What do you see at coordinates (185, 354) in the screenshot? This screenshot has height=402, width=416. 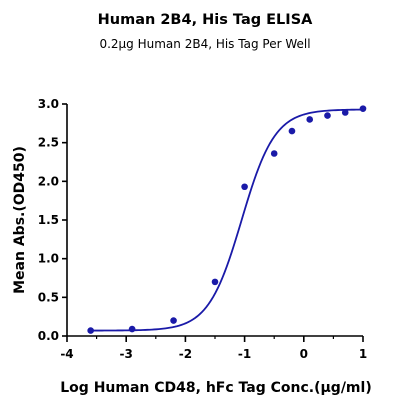 I see `x-tick-label: -2` at bounding box center [185, 354].